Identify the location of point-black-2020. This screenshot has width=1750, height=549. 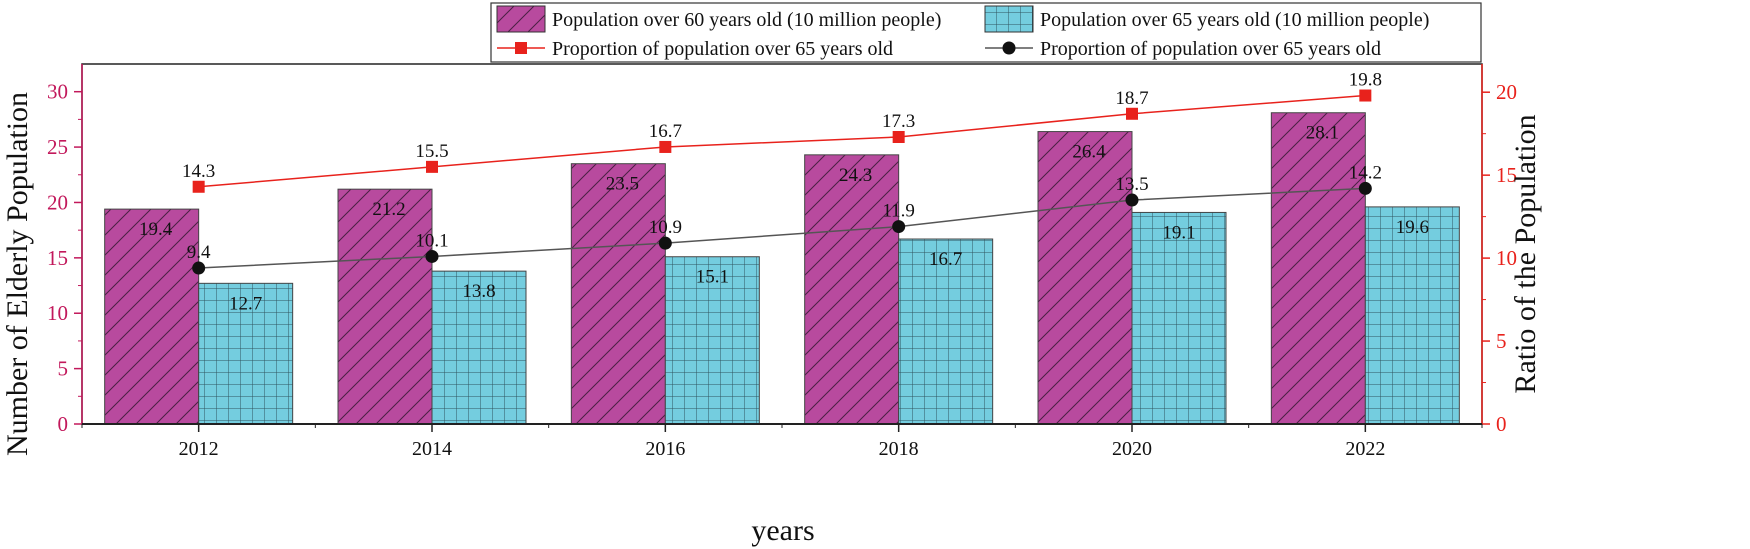
(1132, 200).